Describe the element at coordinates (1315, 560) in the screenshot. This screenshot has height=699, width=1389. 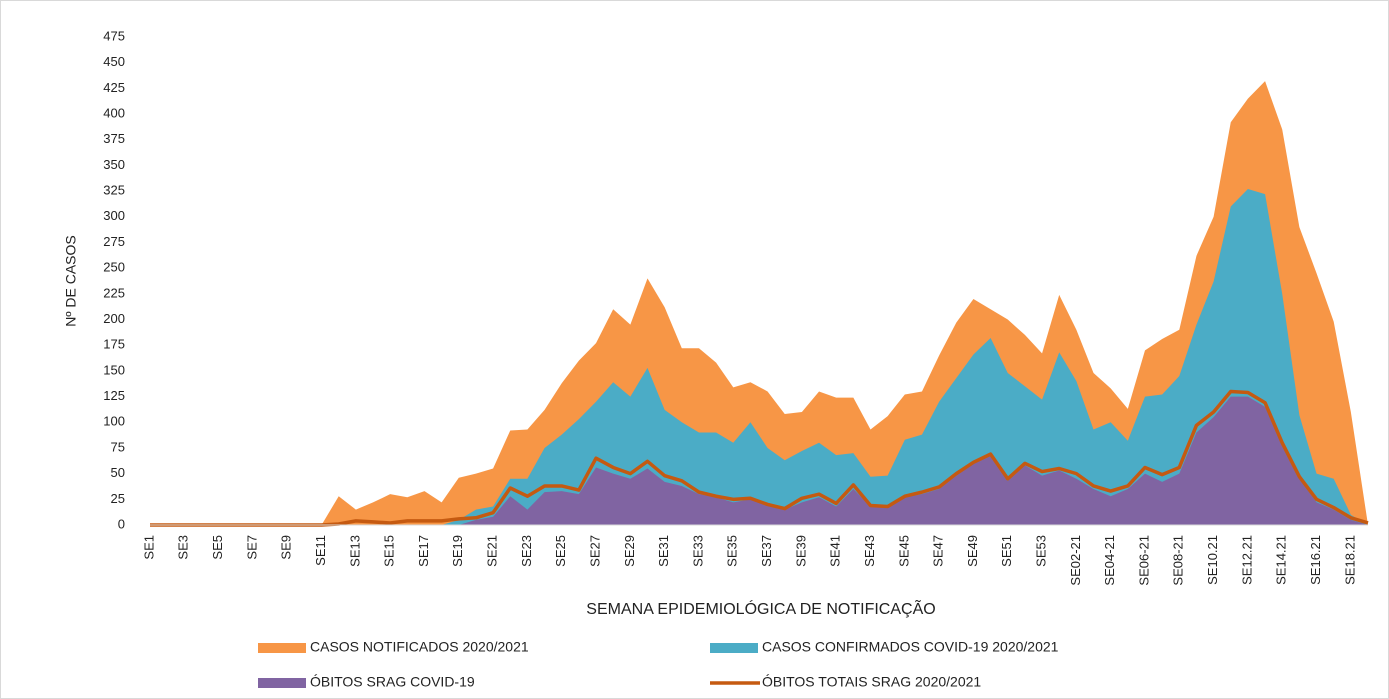
I see `x-tick-label: SE16.21` at that location.